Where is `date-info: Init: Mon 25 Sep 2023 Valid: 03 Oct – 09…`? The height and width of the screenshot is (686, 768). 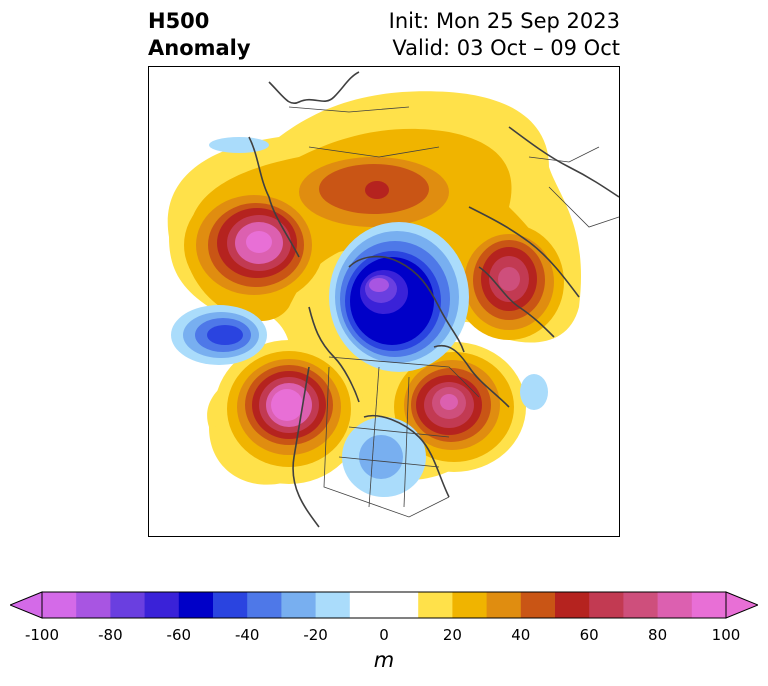
date-info: Init: Mon 25 Sep 2023 Valid: 03 Oct – 09… is located at coordinates (504, 35).